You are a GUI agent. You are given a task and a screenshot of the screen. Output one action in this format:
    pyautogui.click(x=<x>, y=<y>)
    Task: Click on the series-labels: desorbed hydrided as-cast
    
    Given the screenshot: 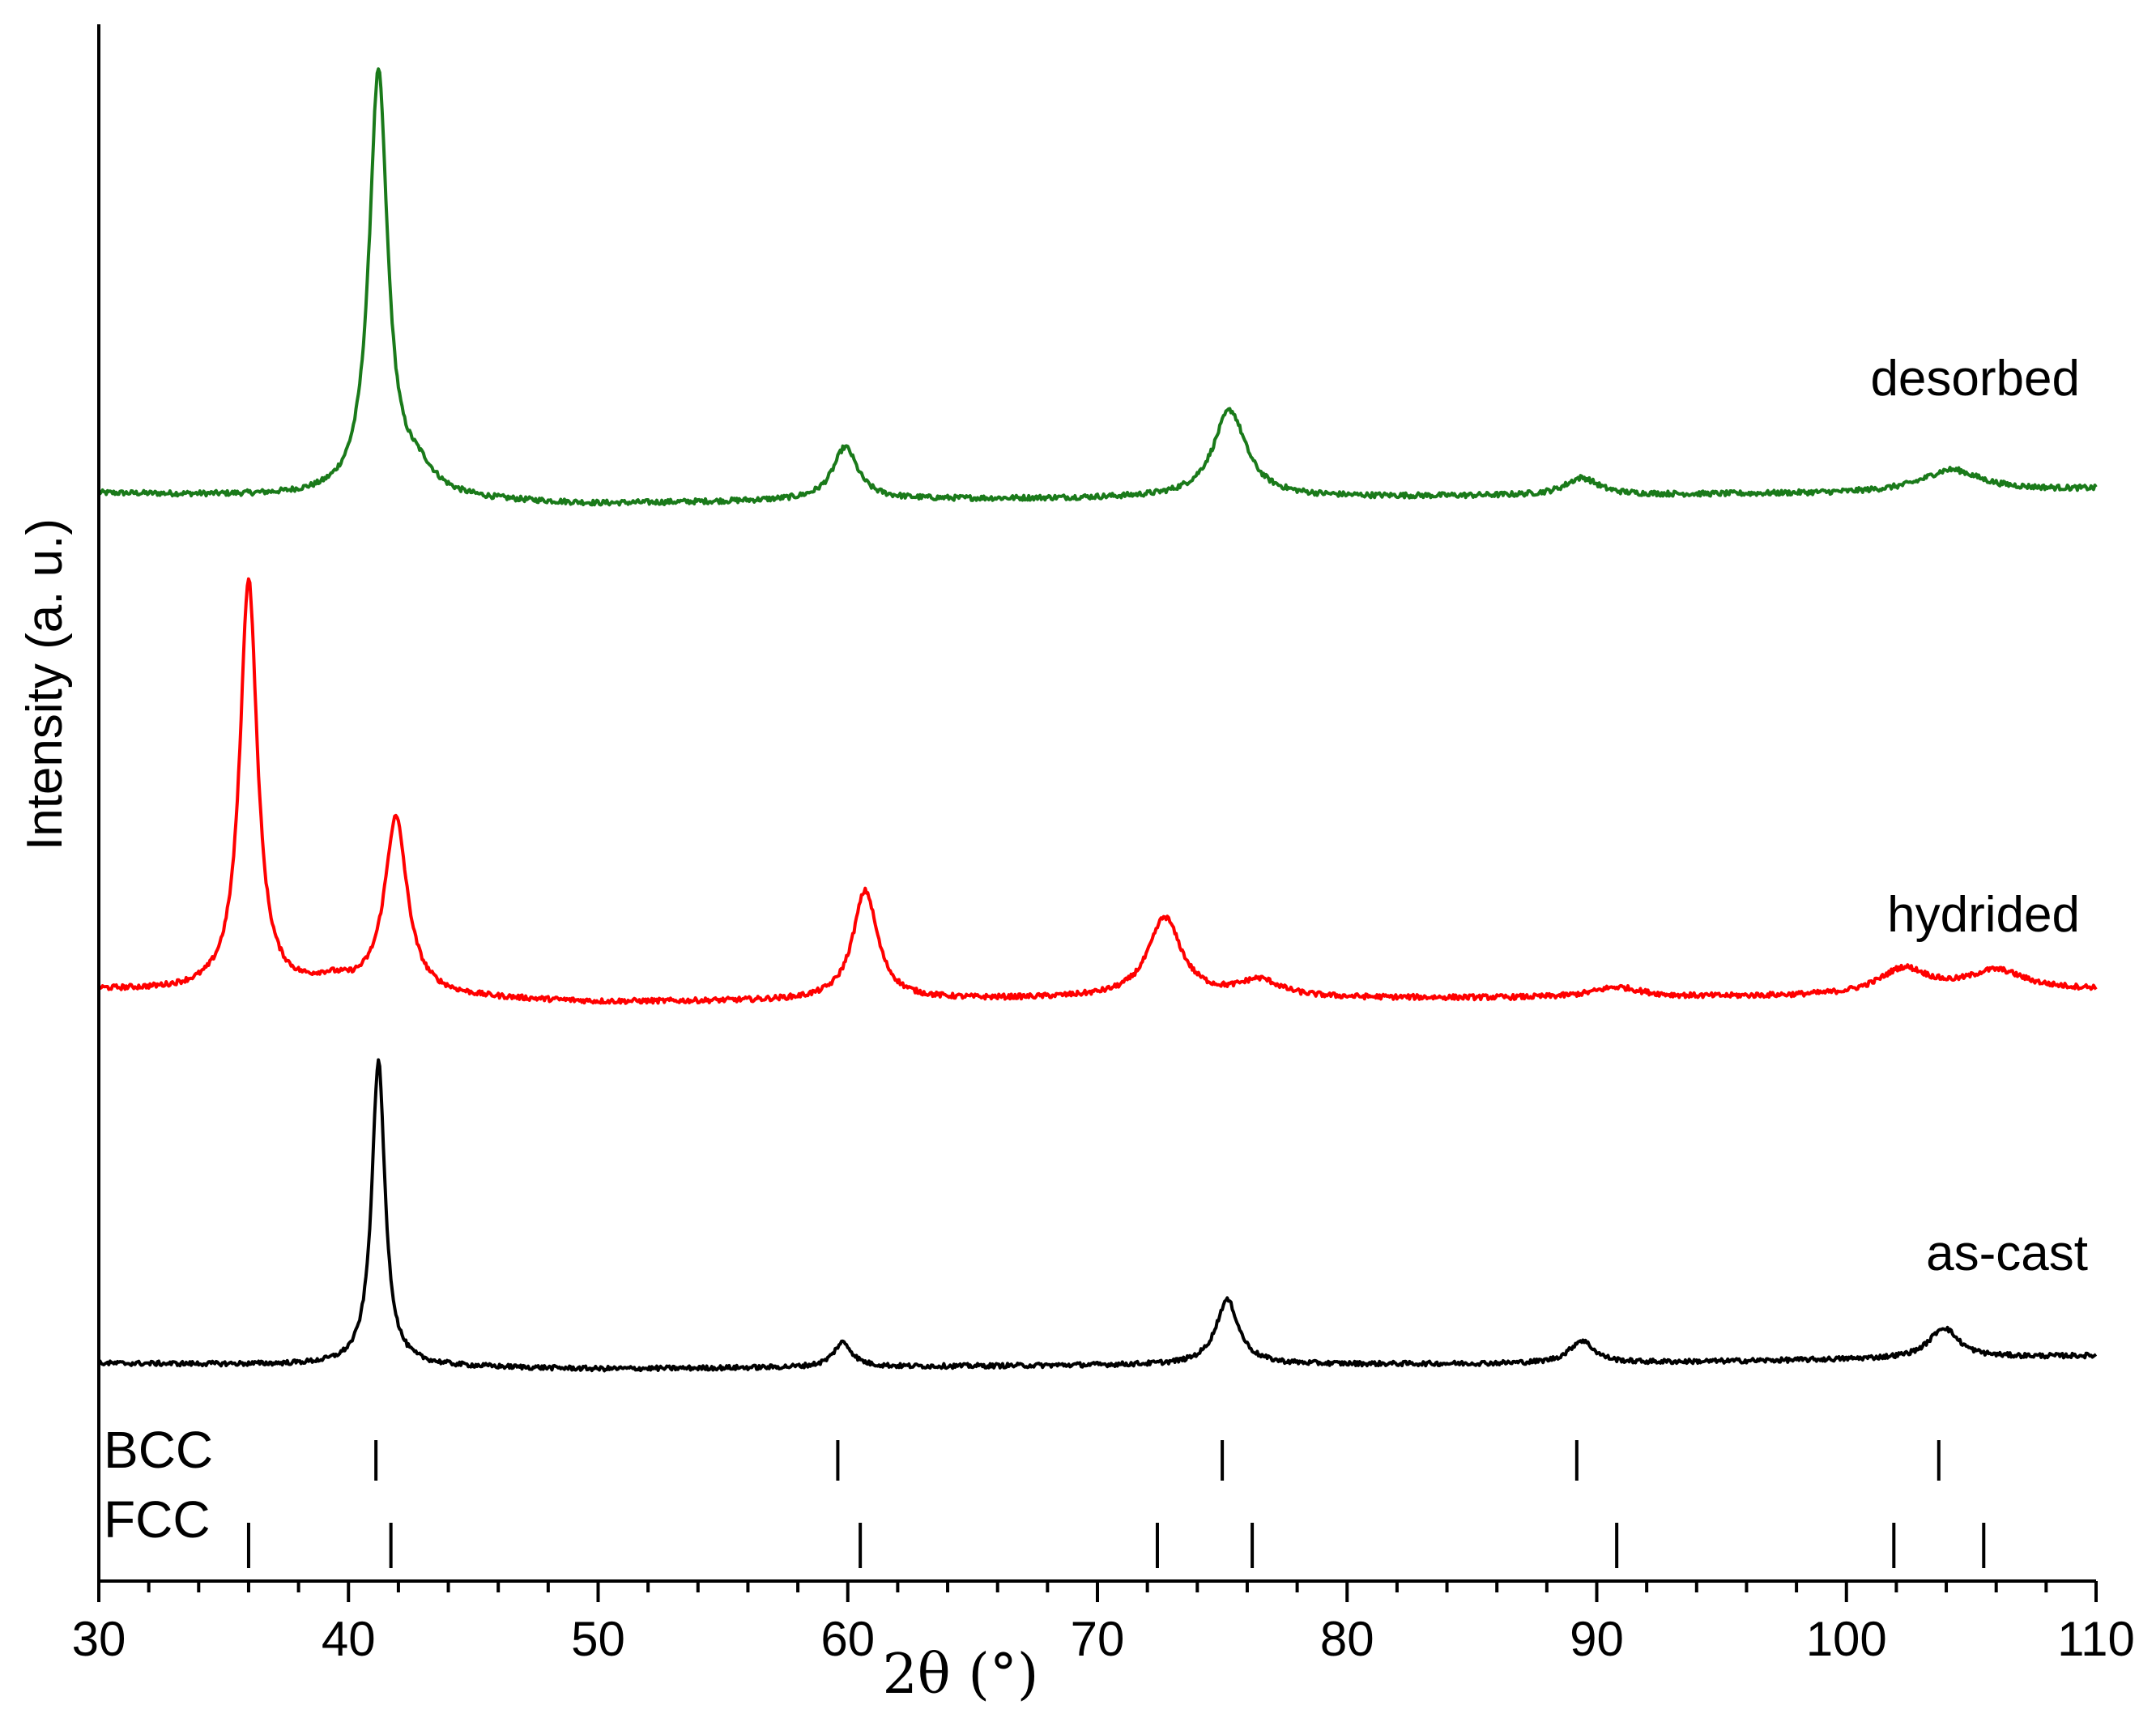 What is the action you would take?
    pyautogui.click(x=1979, y=816)
    